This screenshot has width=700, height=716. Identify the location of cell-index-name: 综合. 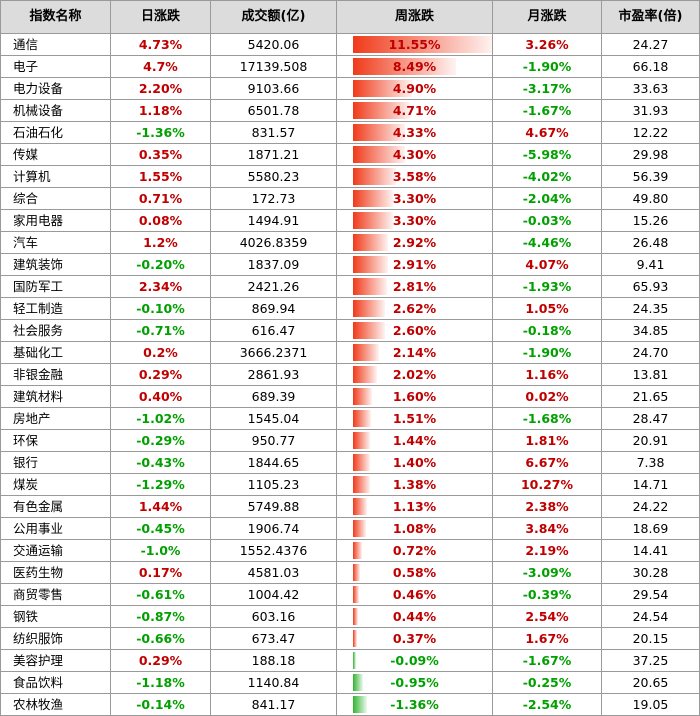
(55, 198).